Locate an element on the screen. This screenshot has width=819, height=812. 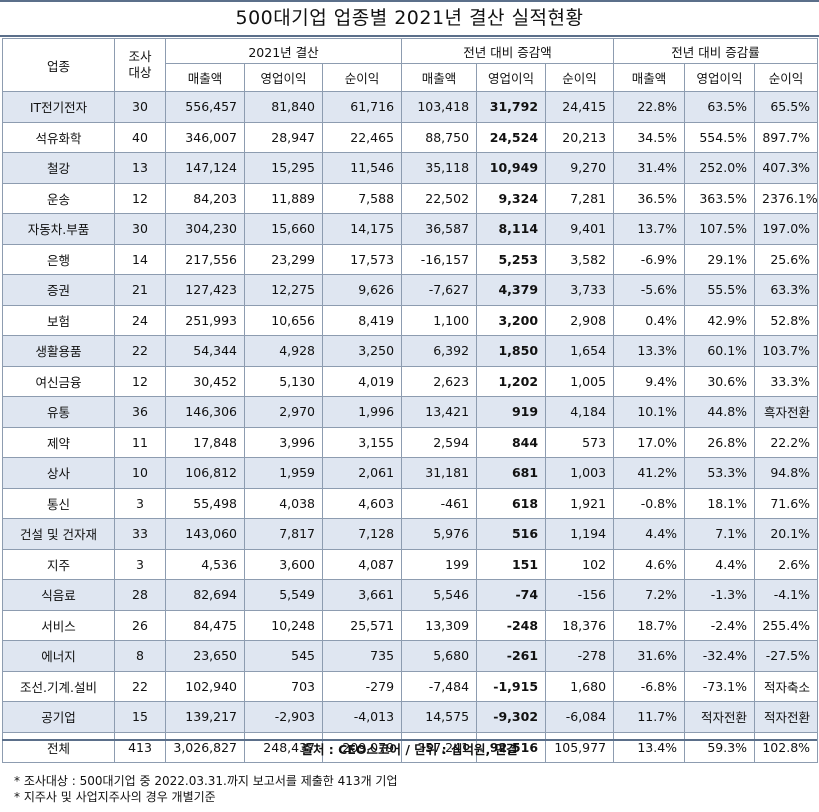
value-cell: 573 is located at coordinates (580, 442).